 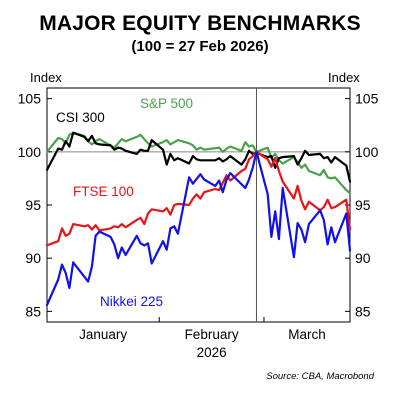 What do you see at coordinates (363, 258) in the screenshot?
I see `y-tick-label-right: 90` at bounding box center [363, 258].